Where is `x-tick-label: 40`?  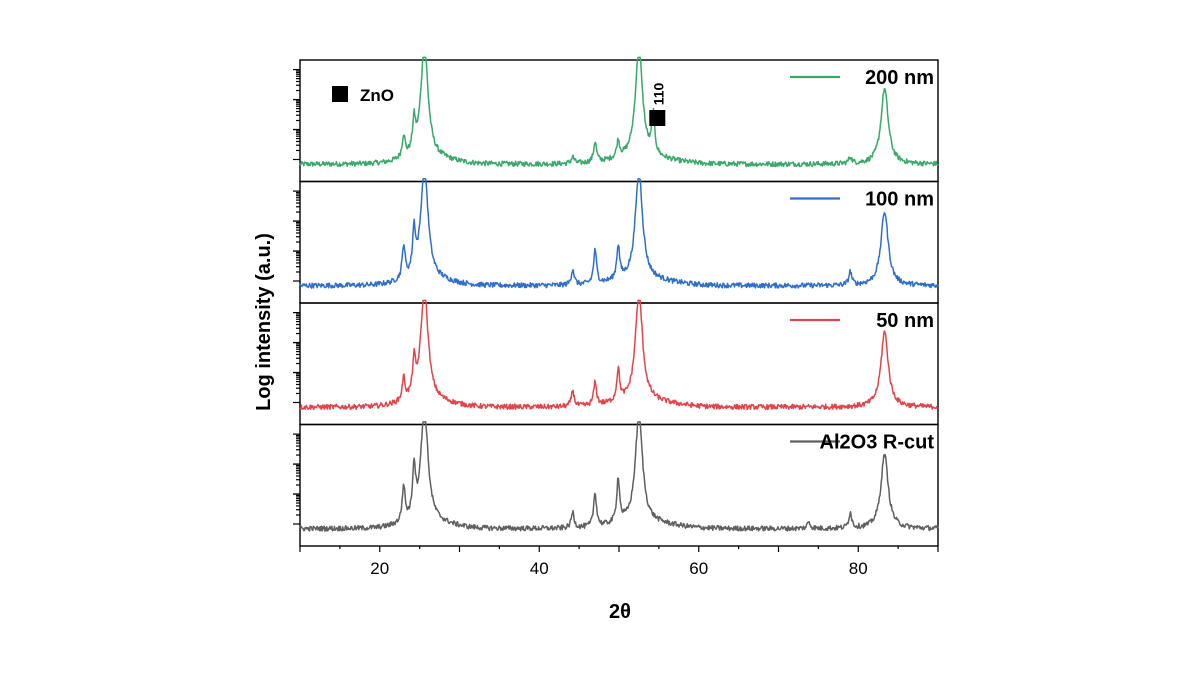
x-tick-label: 40 is located at coordinates (539, 568).